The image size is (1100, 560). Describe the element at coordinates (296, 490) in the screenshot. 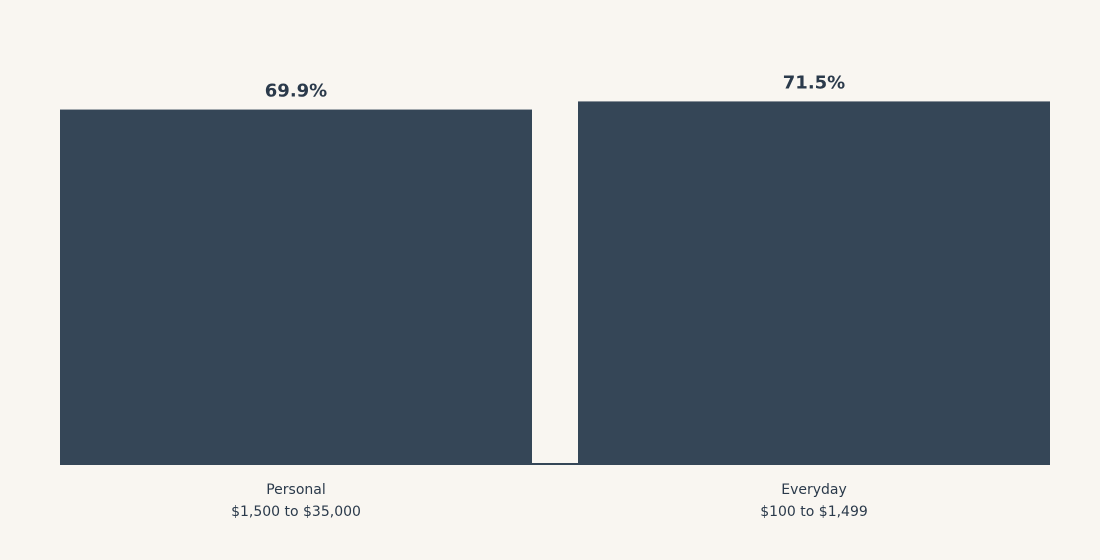

I see `category-label-0-line-0: Personal` at that location.